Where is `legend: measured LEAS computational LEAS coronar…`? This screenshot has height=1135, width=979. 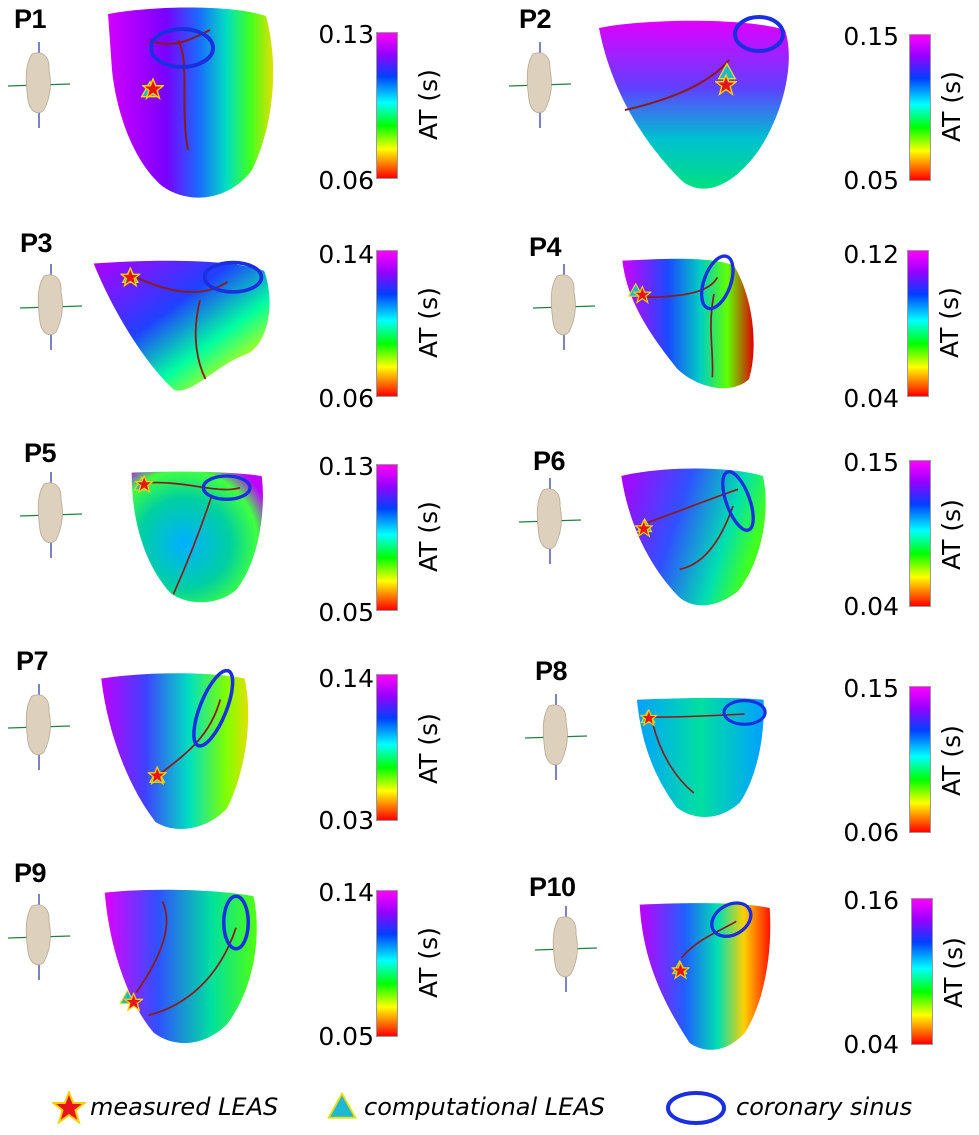
legend: measured LEAS computational LEAS coronar… is located at coordinates (489, 1110).